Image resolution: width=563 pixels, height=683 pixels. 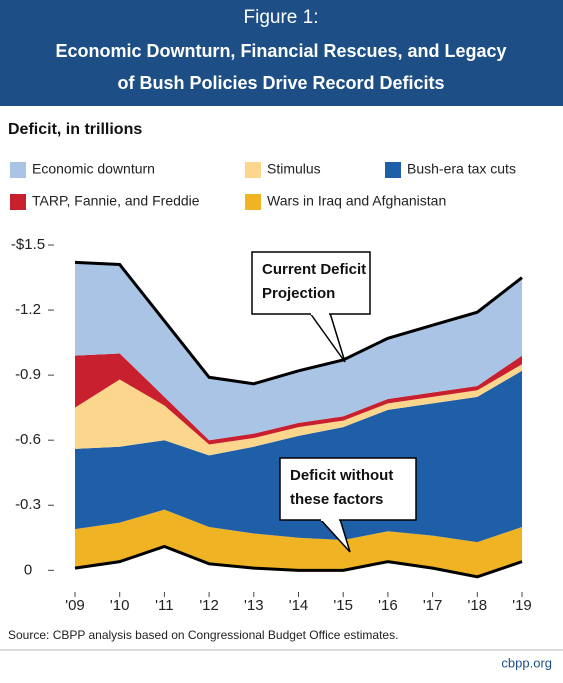 What do you see at coordinates (314, 269) in the screenshot?
I see `annotation: Current Deficit` at bounding box center [314, 269].